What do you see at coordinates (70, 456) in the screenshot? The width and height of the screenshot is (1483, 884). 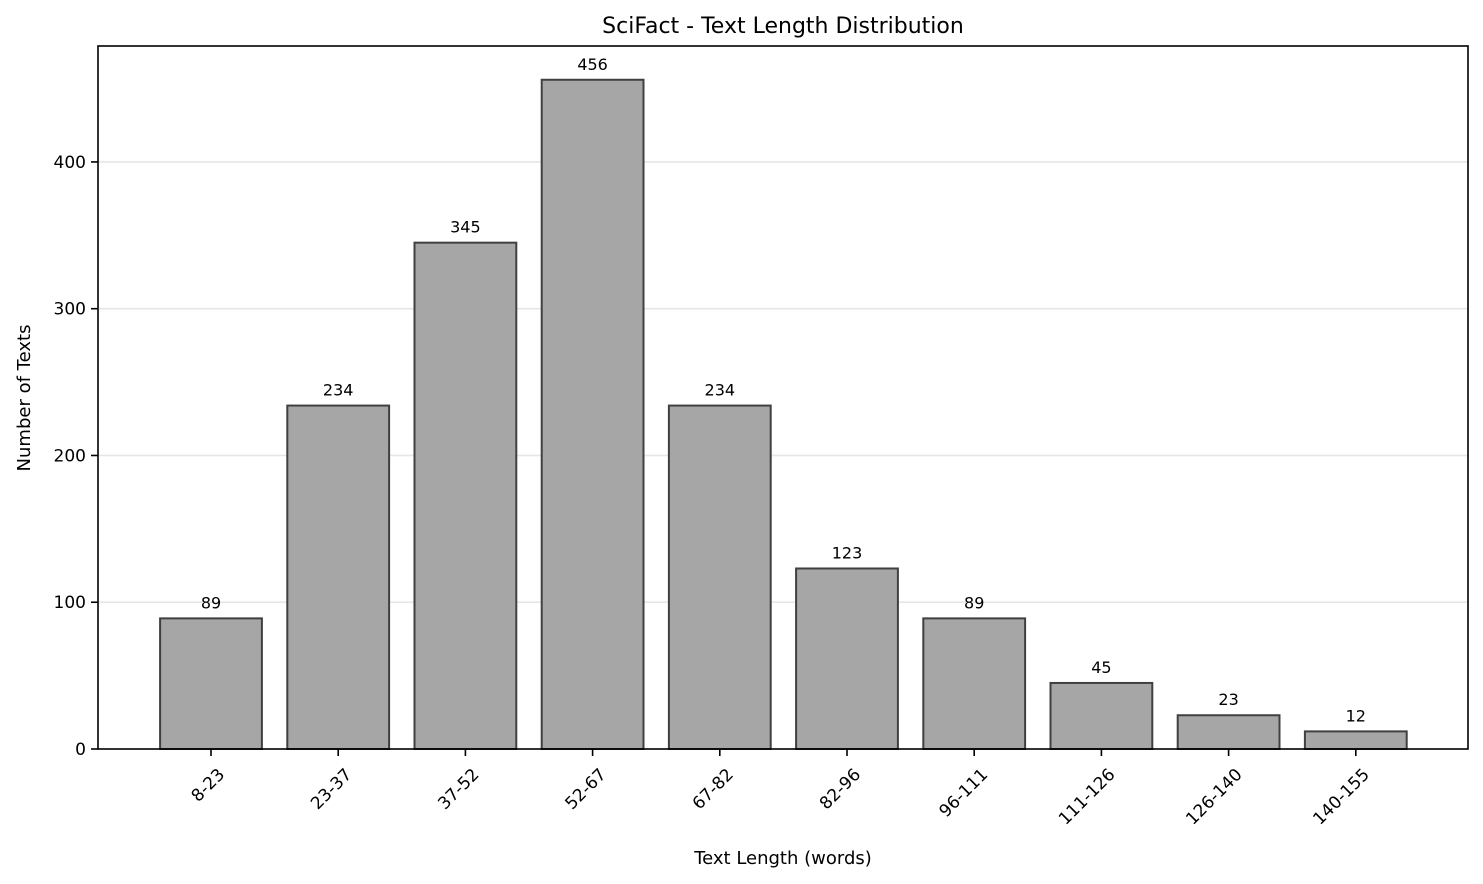 I see `y-tick-label-200: 200` at bounding box center [70, 456].